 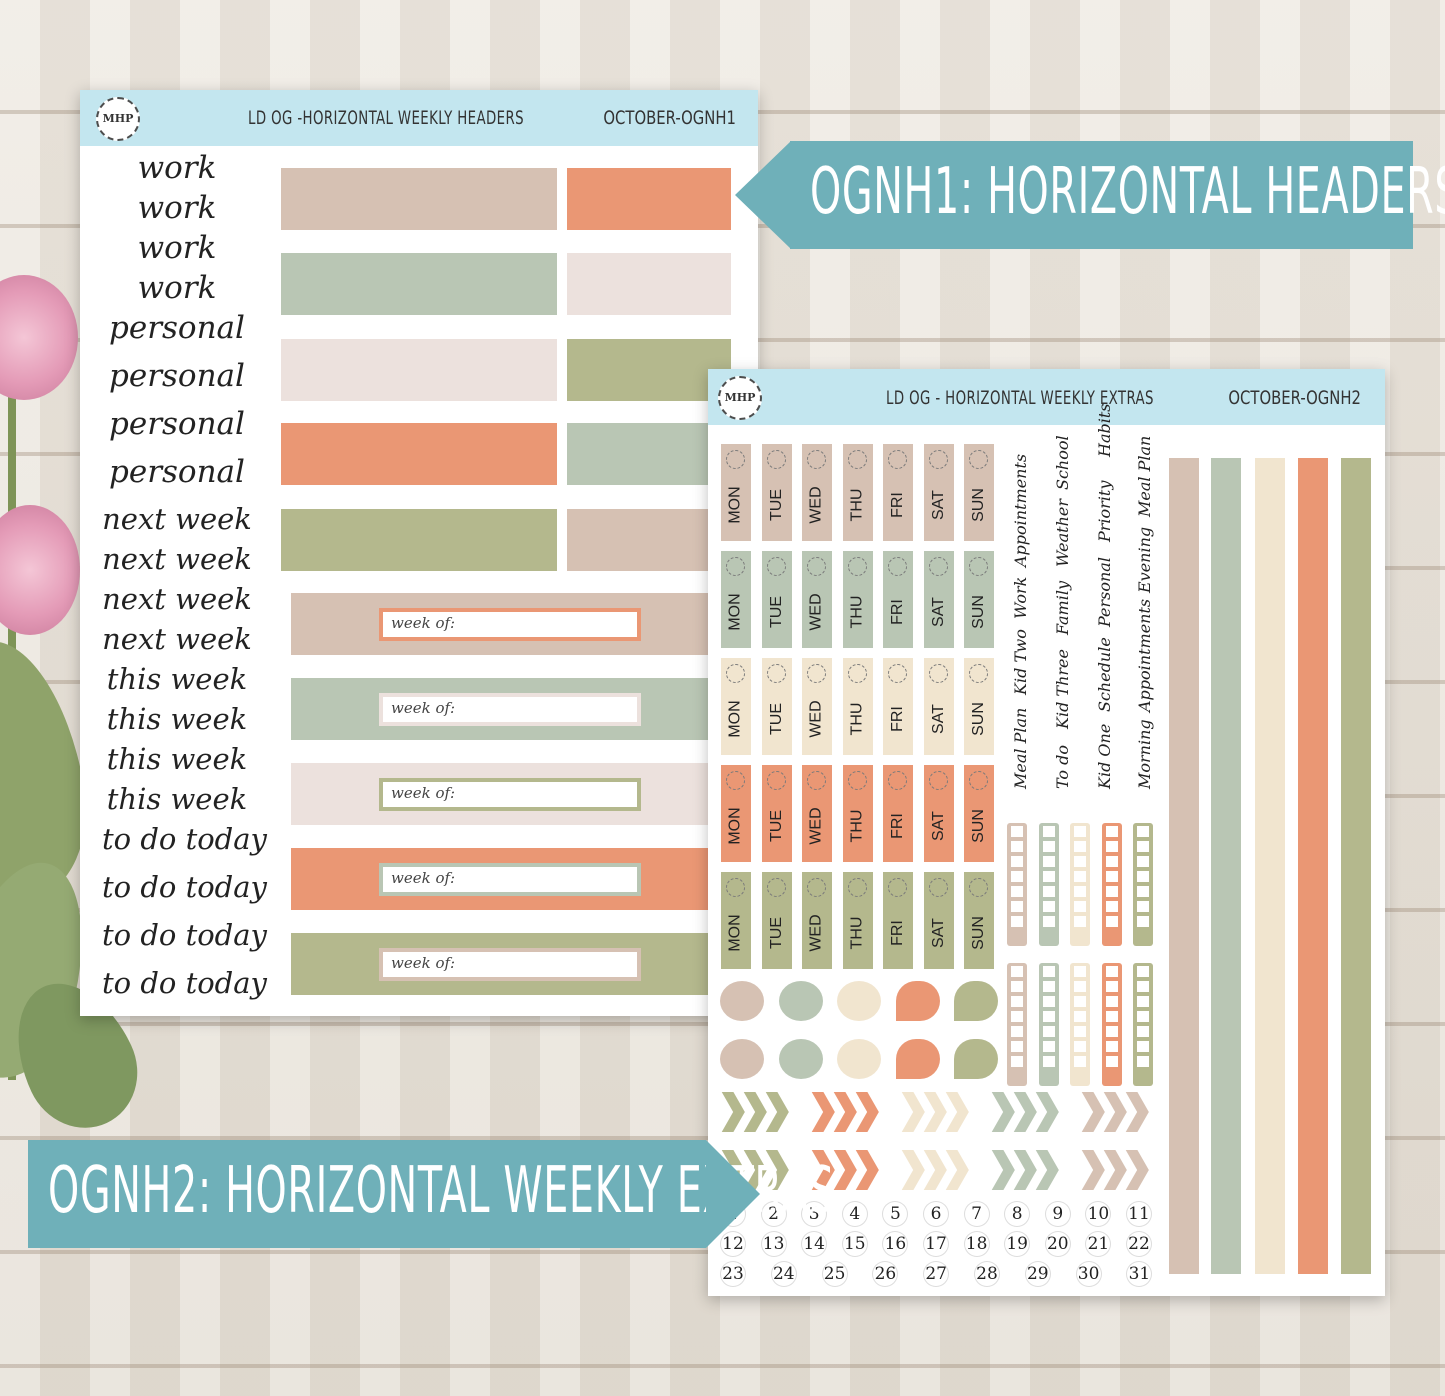 What do you see at coordinates (978, 719) in the screenshot?
I see `day-label: SUN` at bounding box center [978, 719].